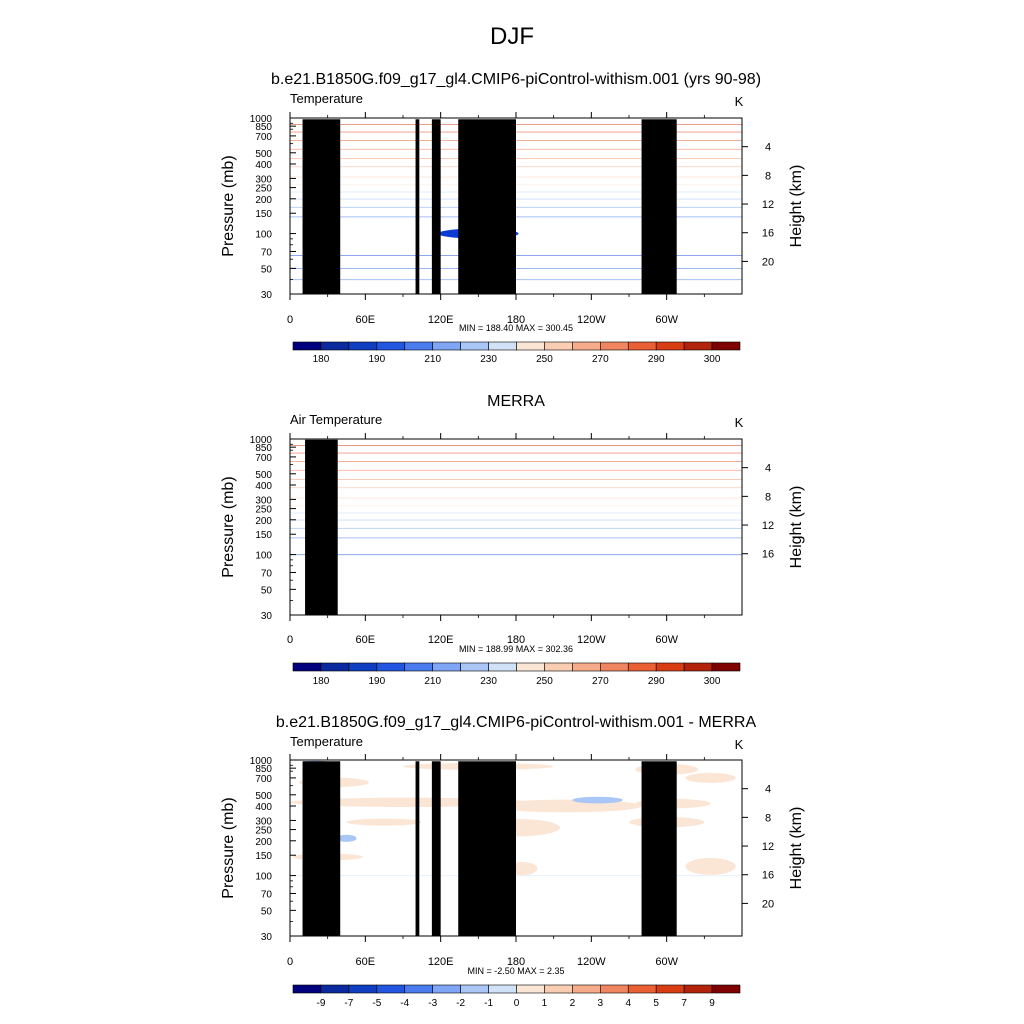  Describe the element at coordinates (573, 1003) in the screenshot. I see `colorbar-label: 2` at that location.